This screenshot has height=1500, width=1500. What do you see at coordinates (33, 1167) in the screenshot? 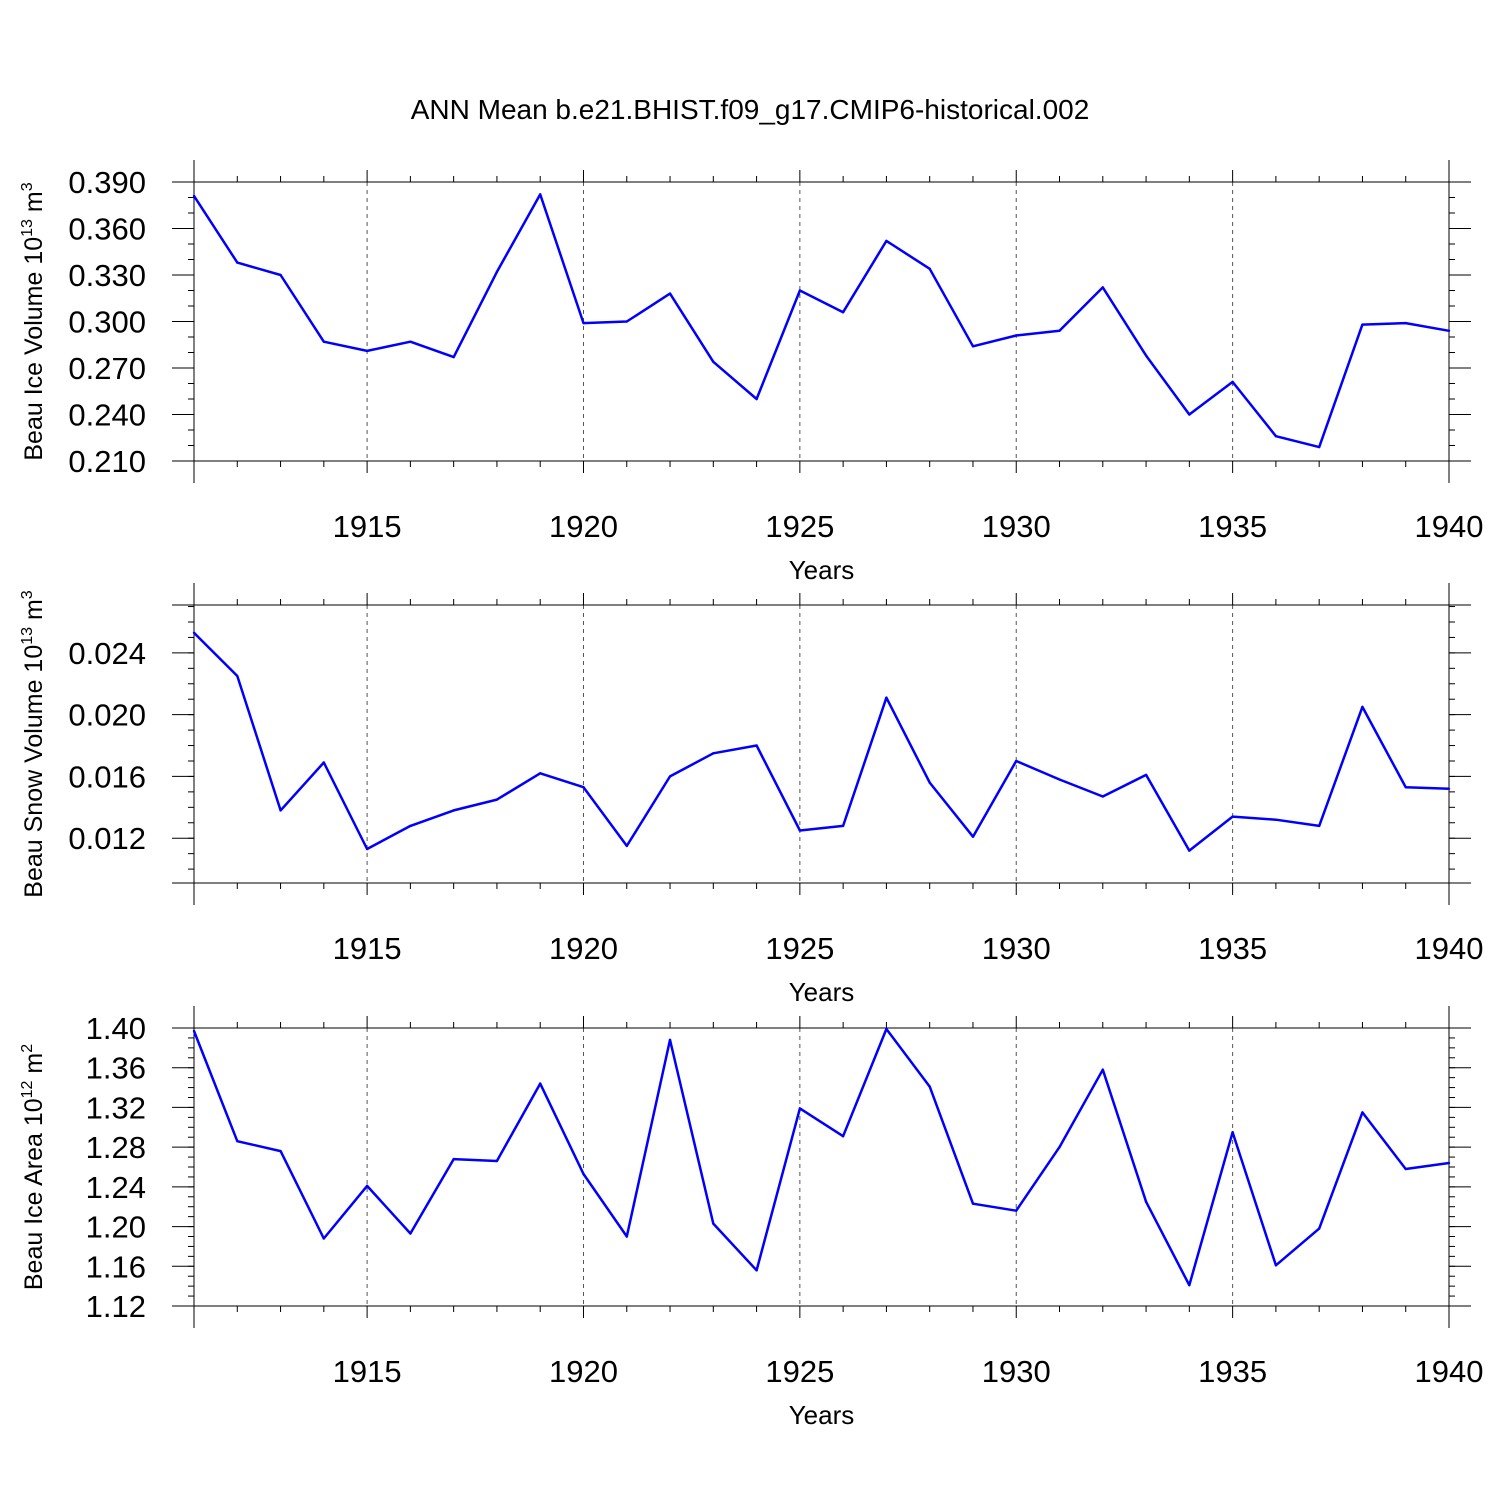
I see `y-axis-title: Beau Ice Area 1012 m2` at bounding box center [33, 1167].